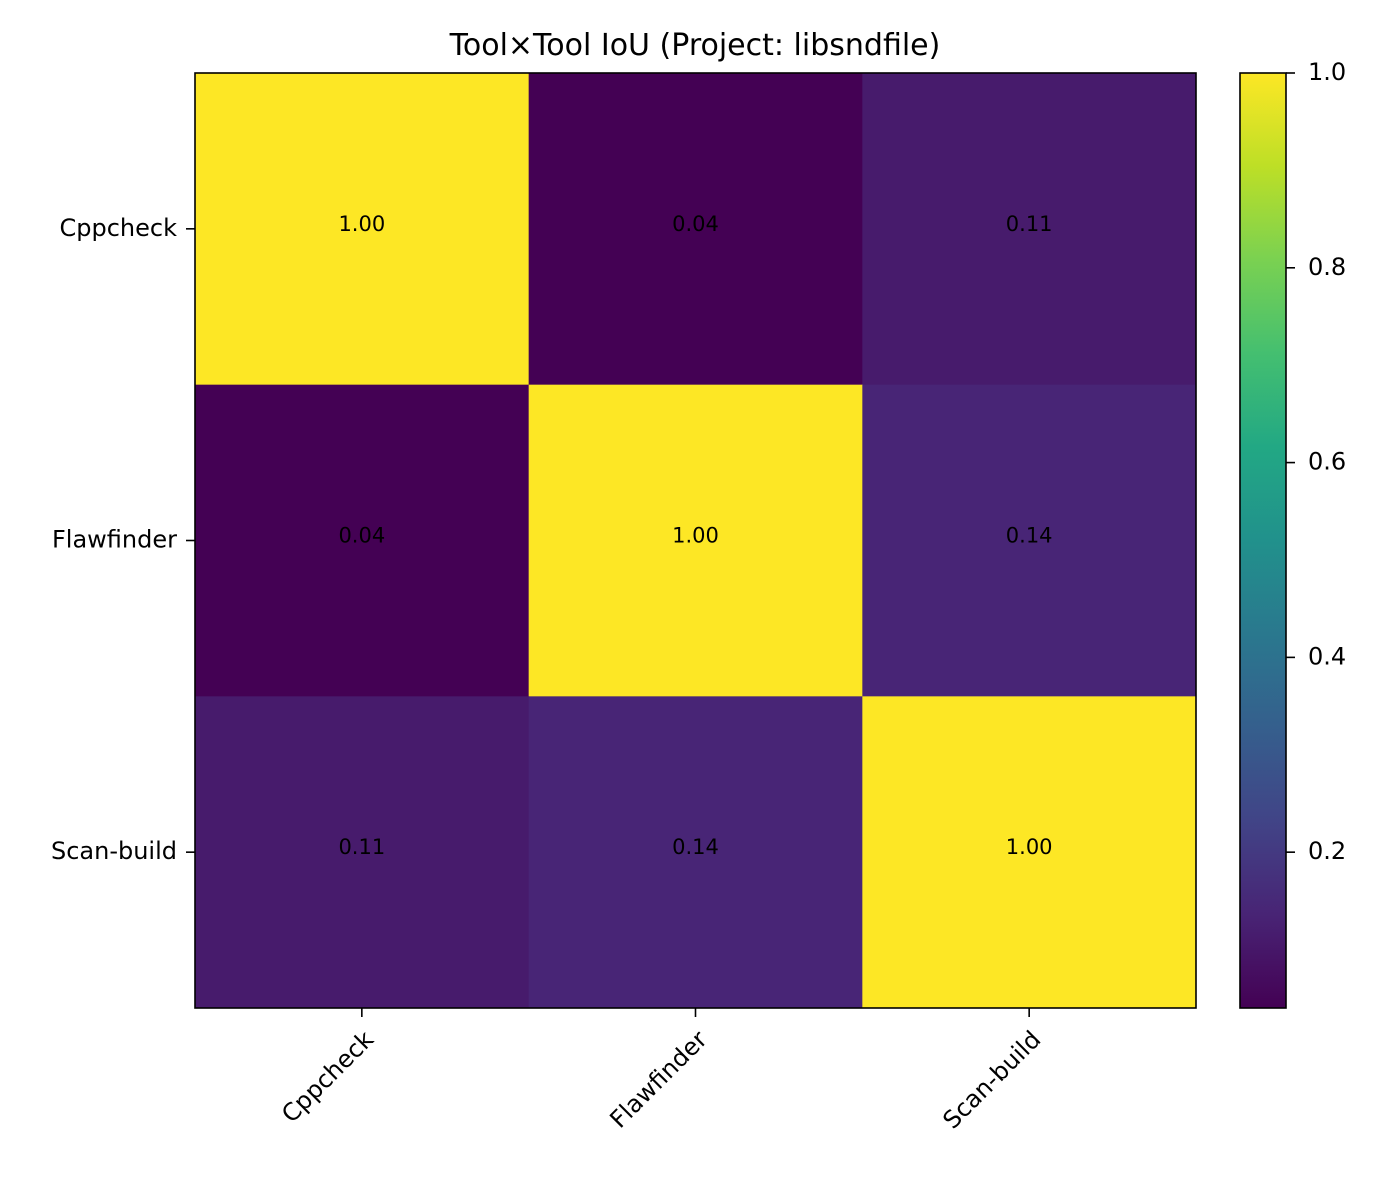 The image size is (1380, 1180). What do you see at coordinates (695, 45) in the screenshot?
I see `chart-title: Tool×Tool IoU (Project: libsndfile)` at bounding box center [695, 45].